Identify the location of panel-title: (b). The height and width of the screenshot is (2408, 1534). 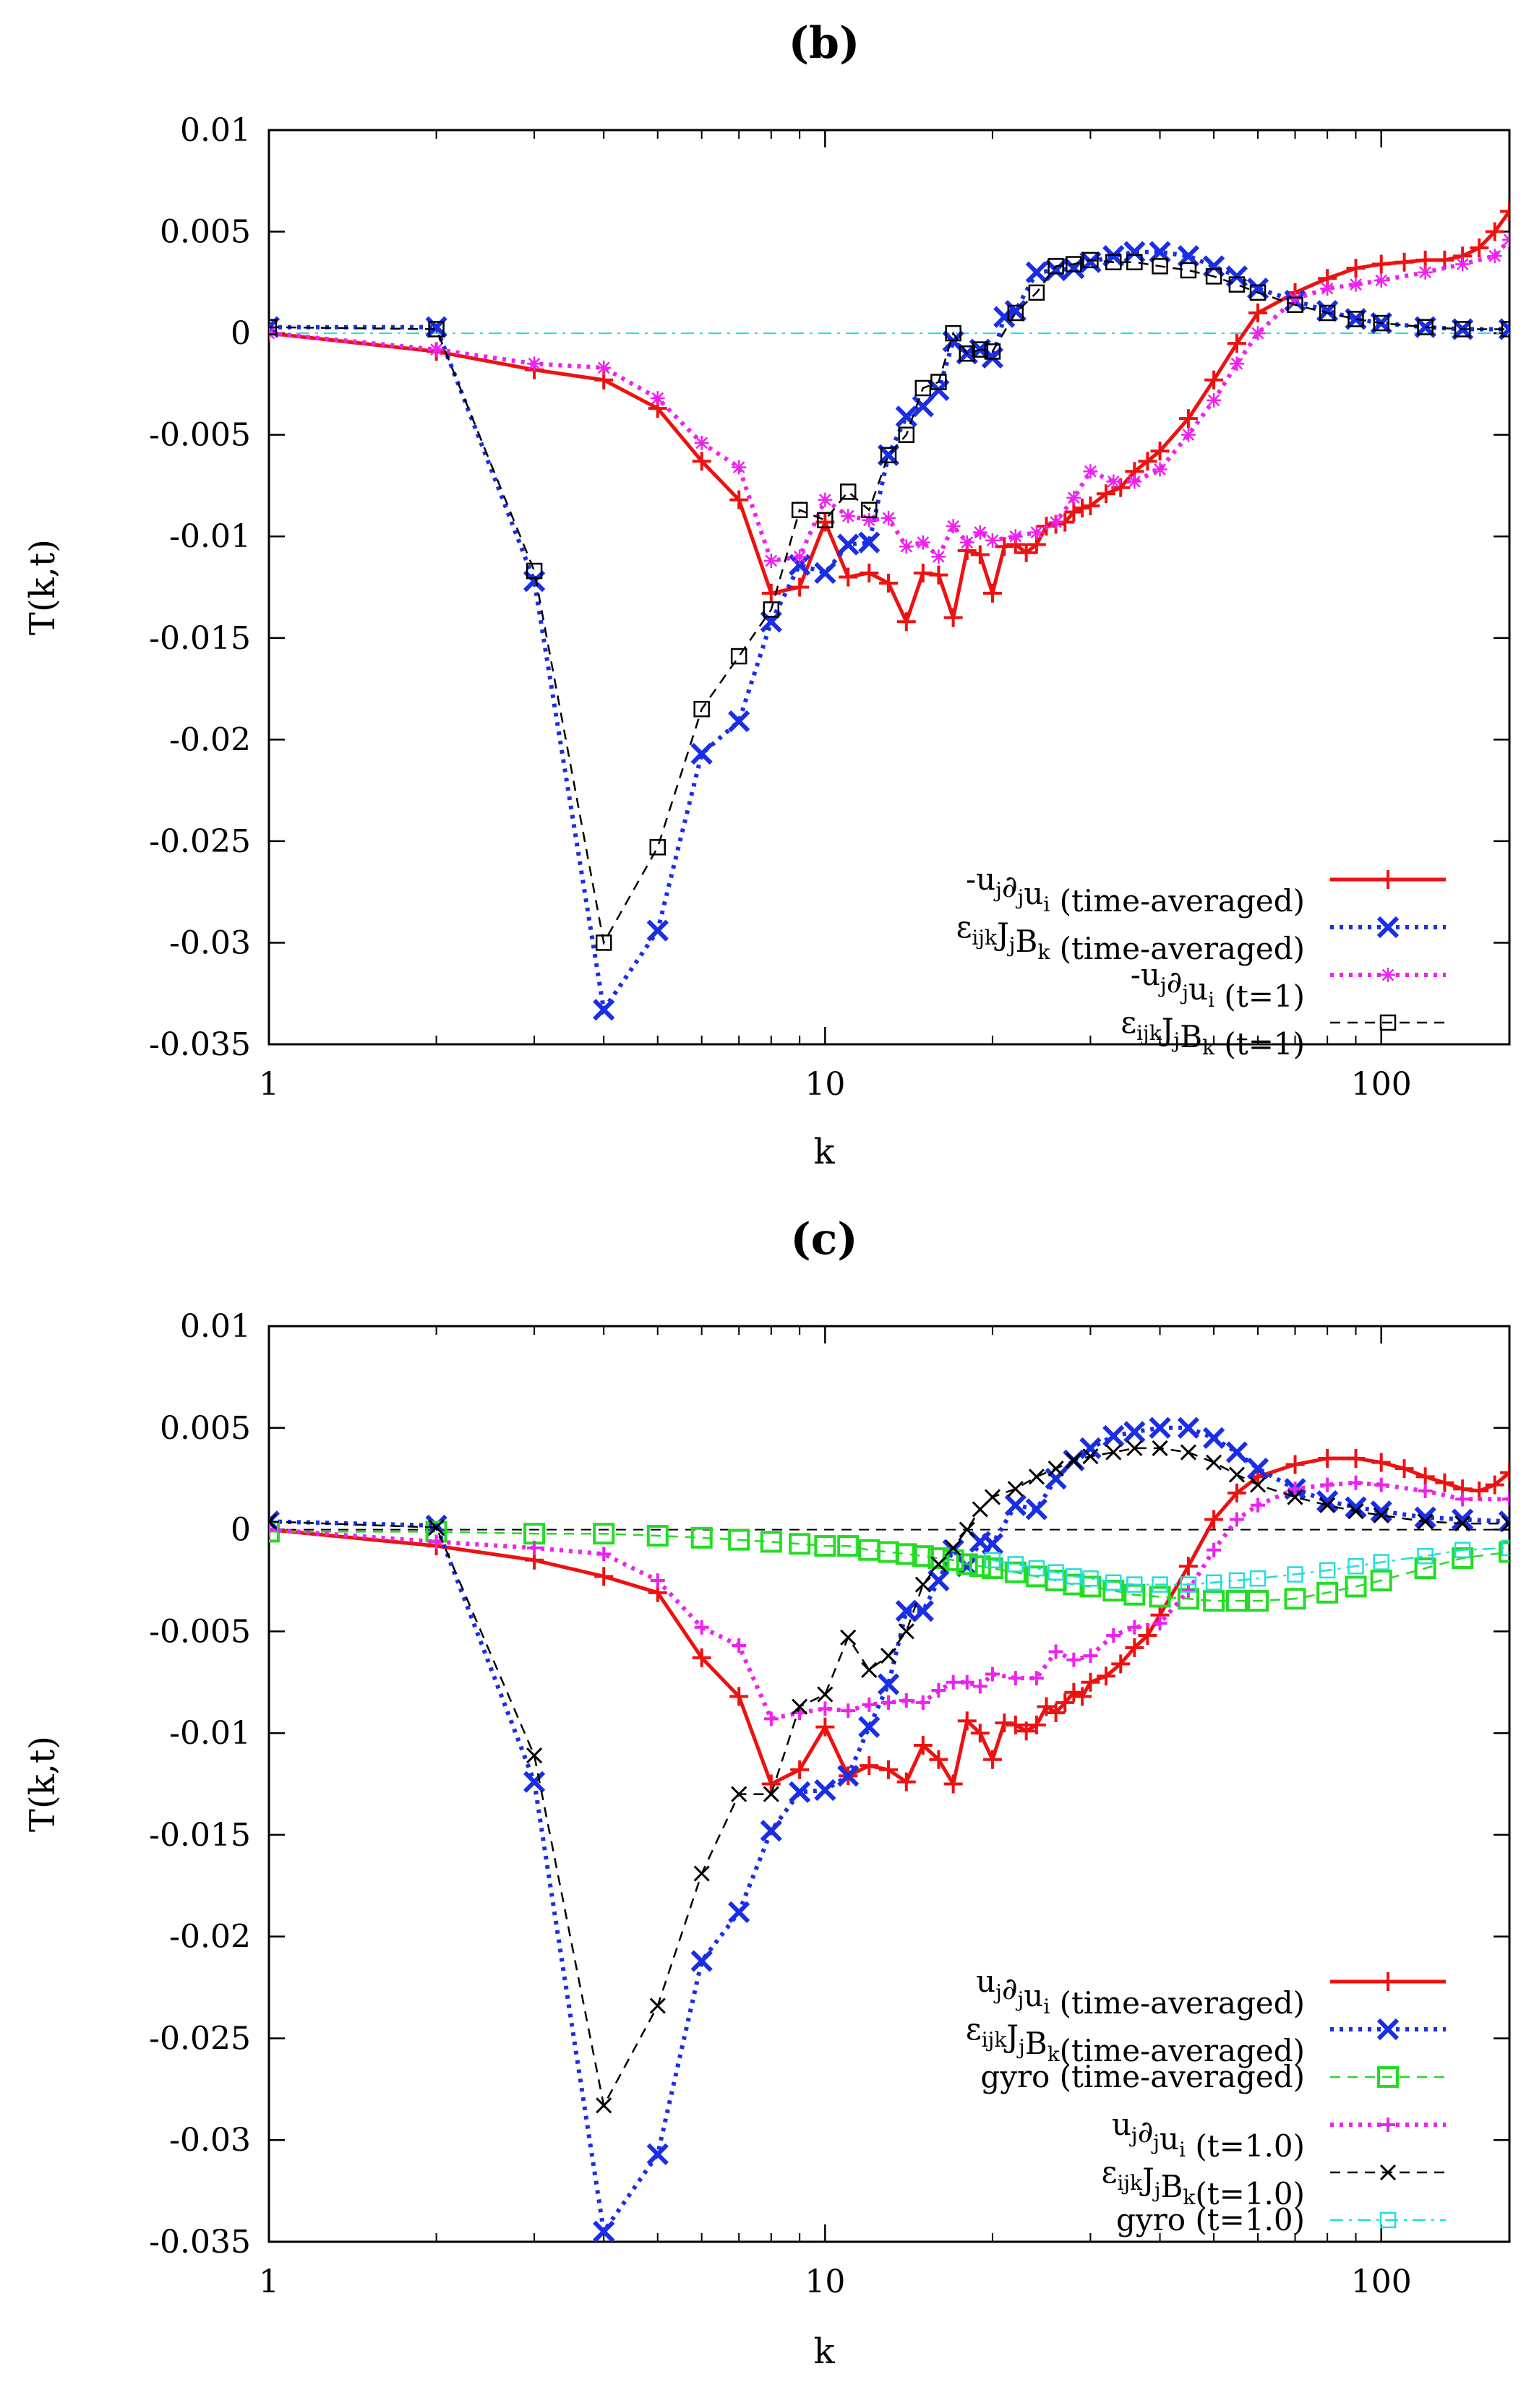
(824, 43).